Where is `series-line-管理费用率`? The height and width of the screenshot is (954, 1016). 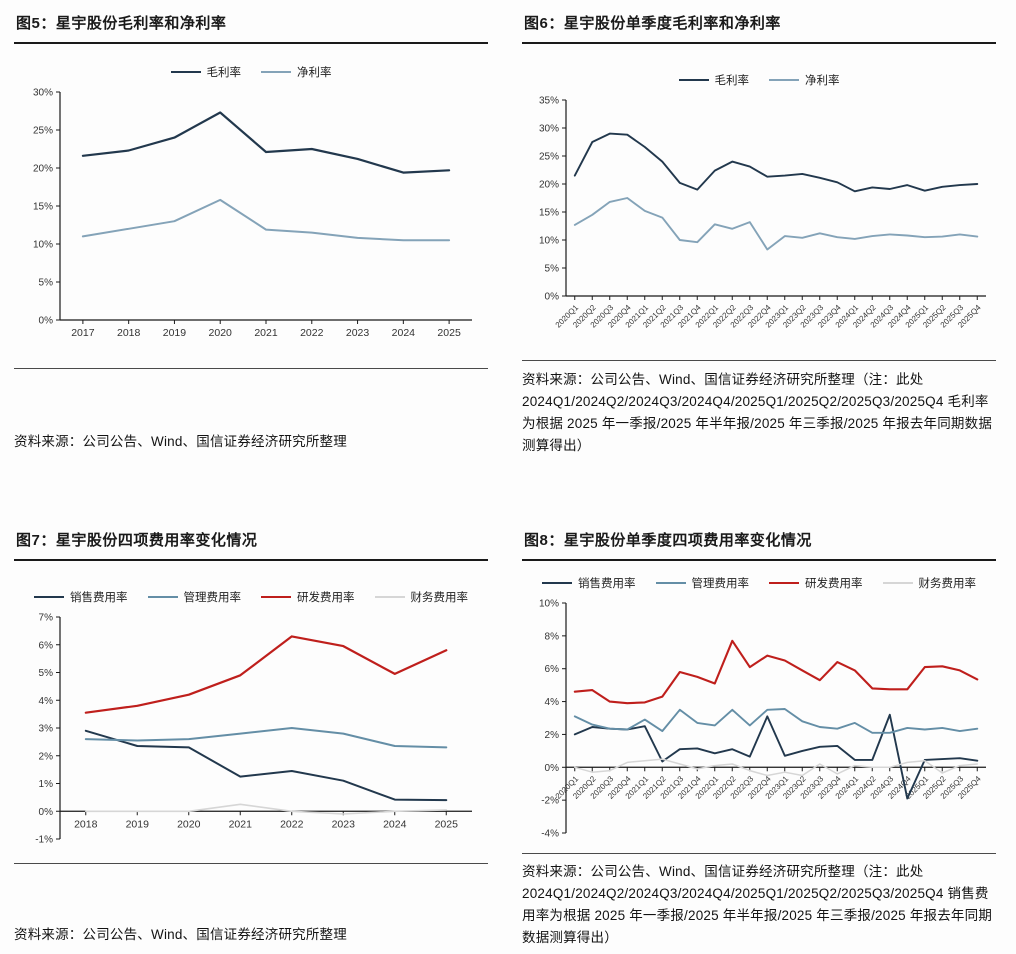
series-line-管理费用率 is located at coordinates (266, 738).